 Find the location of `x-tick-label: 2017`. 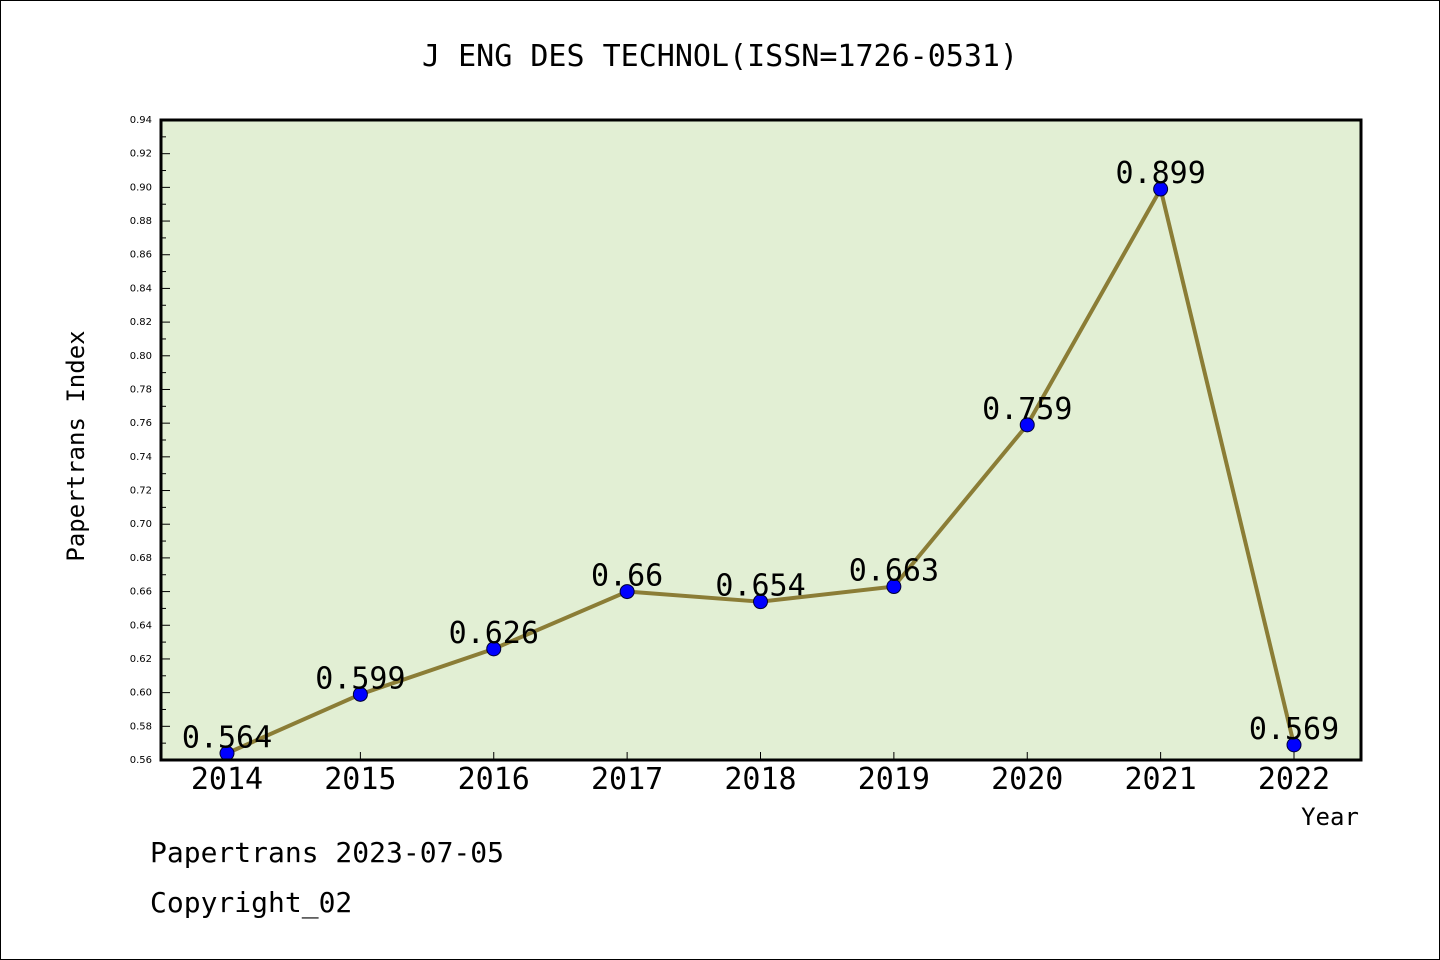

x-tick-label: 2017 is located at coordinates (627, 779).